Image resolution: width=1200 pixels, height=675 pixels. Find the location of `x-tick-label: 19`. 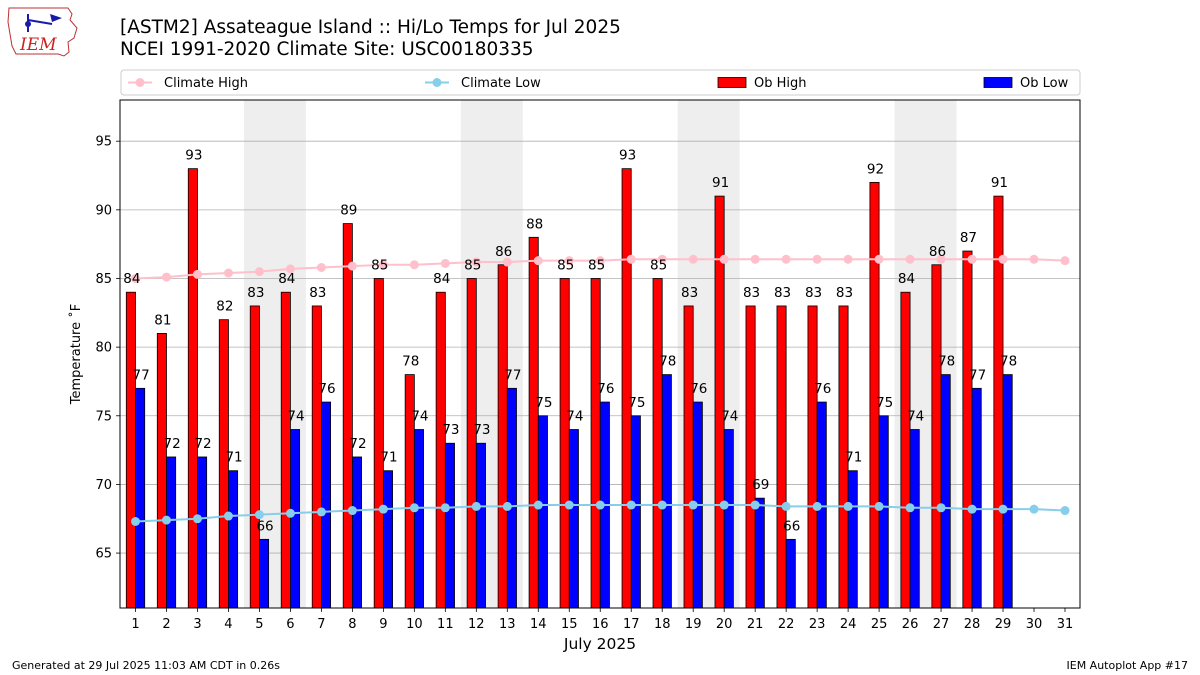

x-tick-label: 19 is located at coordinates (693, 624).